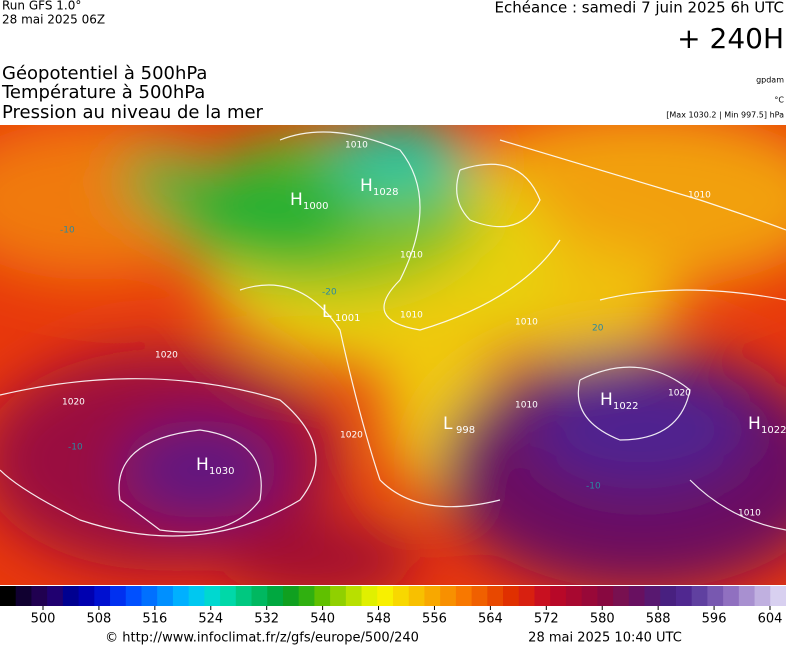  I want to click on center-value: 1028, so click(385, 192).